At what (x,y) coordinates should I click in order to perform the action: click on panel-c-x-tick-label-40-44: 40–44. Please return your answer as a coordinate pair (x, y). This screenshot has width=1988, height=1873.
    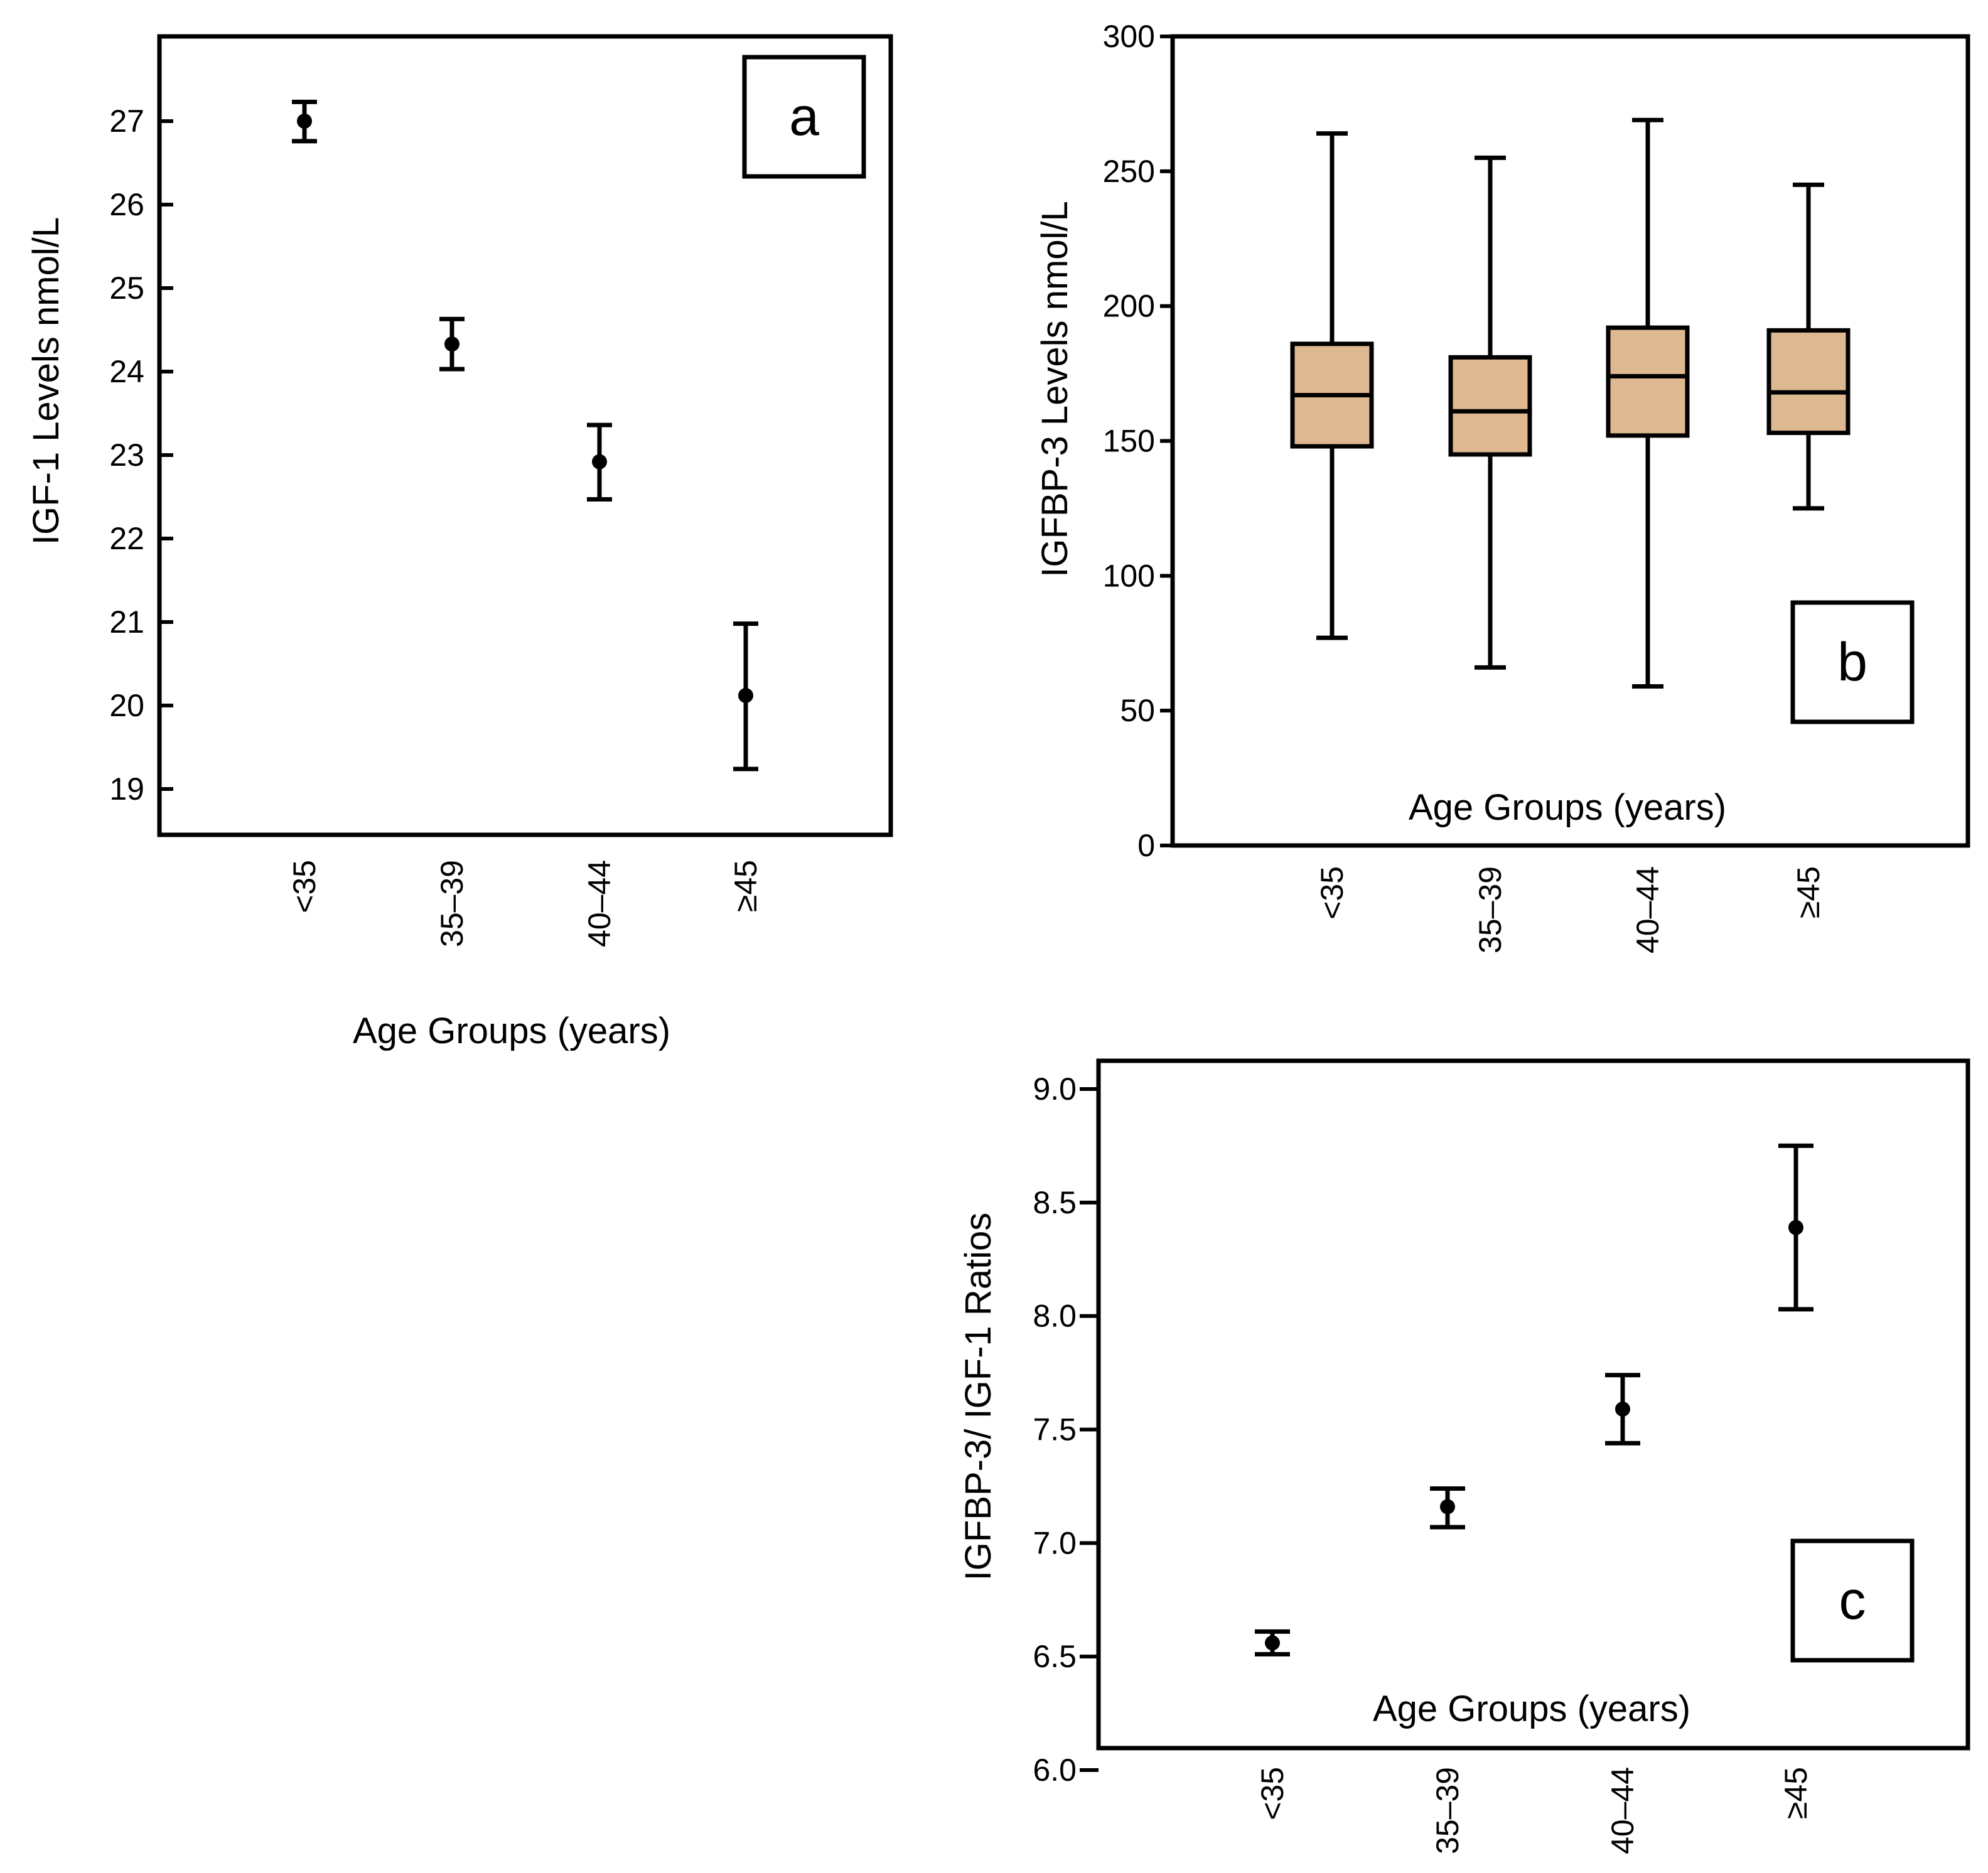
    Looking at the image, I should click on (1623, 1810).